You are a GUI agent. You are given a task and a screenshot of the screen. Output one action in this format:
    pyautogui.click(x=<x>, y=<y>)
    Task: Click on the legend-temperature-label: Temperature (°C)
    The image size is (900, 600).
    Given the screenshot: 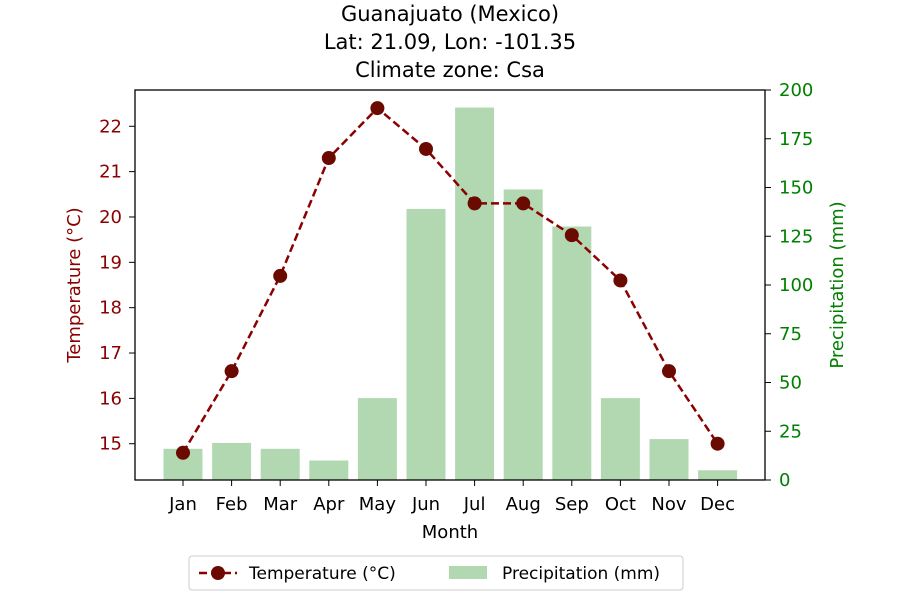 What is the action you would take?
    pyautogui.click(x=322, y=574)
    